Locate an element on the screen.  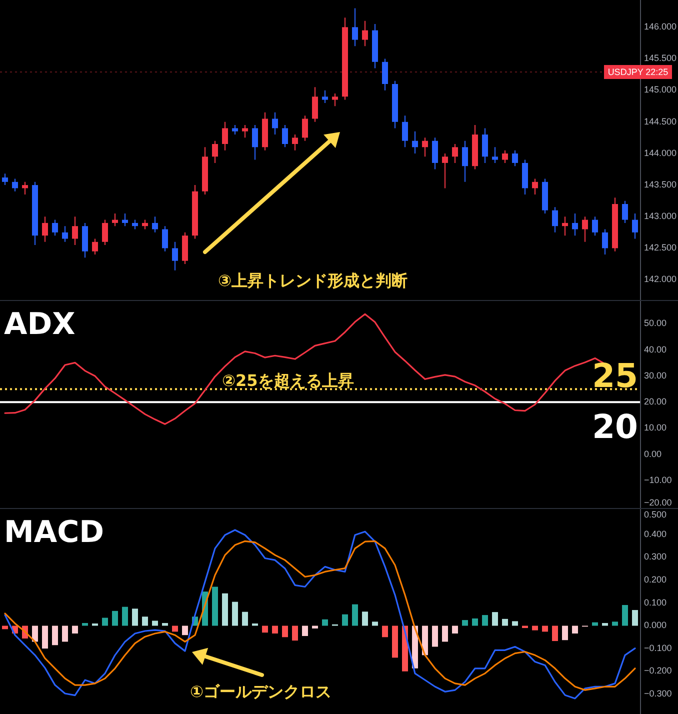
annotation: USDJPY 22:25 is located at coordinates (638, 71).